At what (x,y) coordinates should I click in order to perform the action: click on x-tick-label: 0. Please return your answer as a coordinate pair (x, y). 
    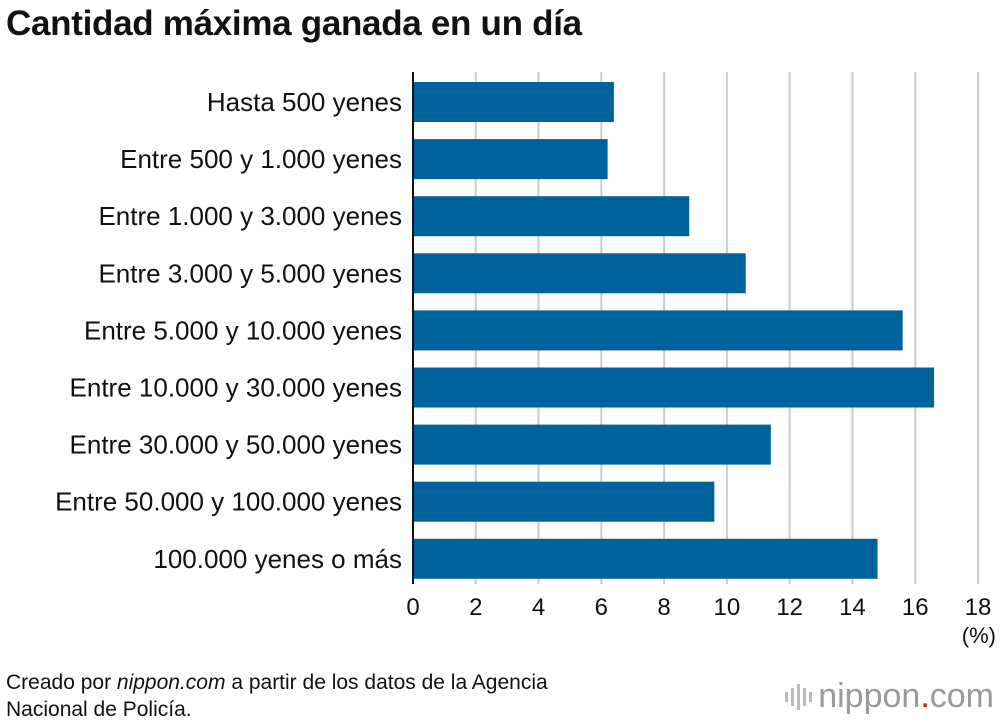
    Looking at the image, I should click on (412, 607).